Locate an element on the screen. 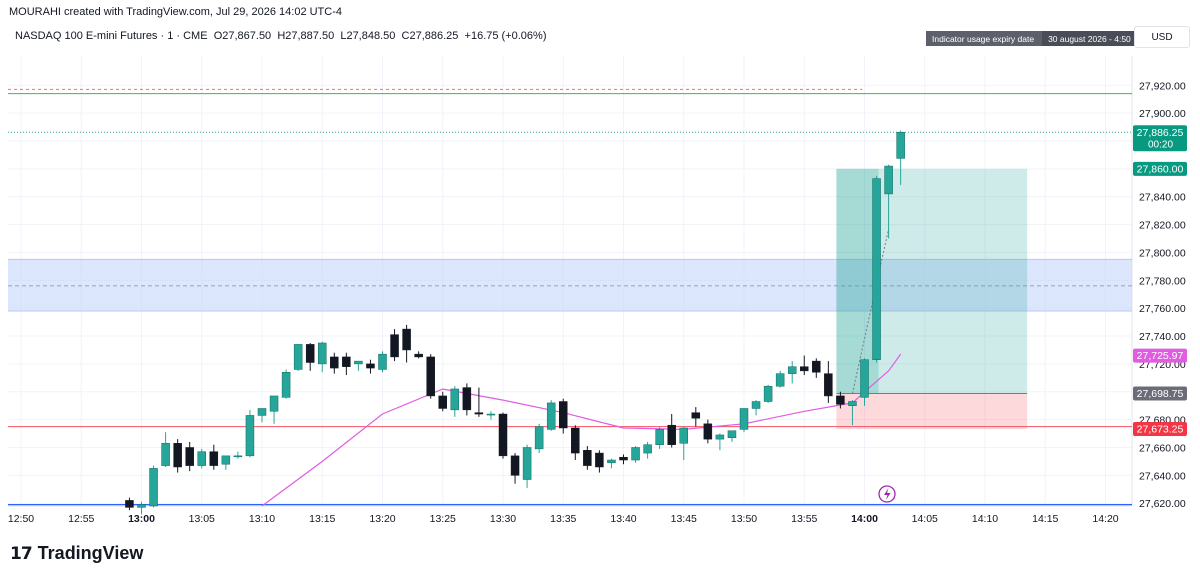  x-tick-label: 13:55 is located at coordinates (804, 519).